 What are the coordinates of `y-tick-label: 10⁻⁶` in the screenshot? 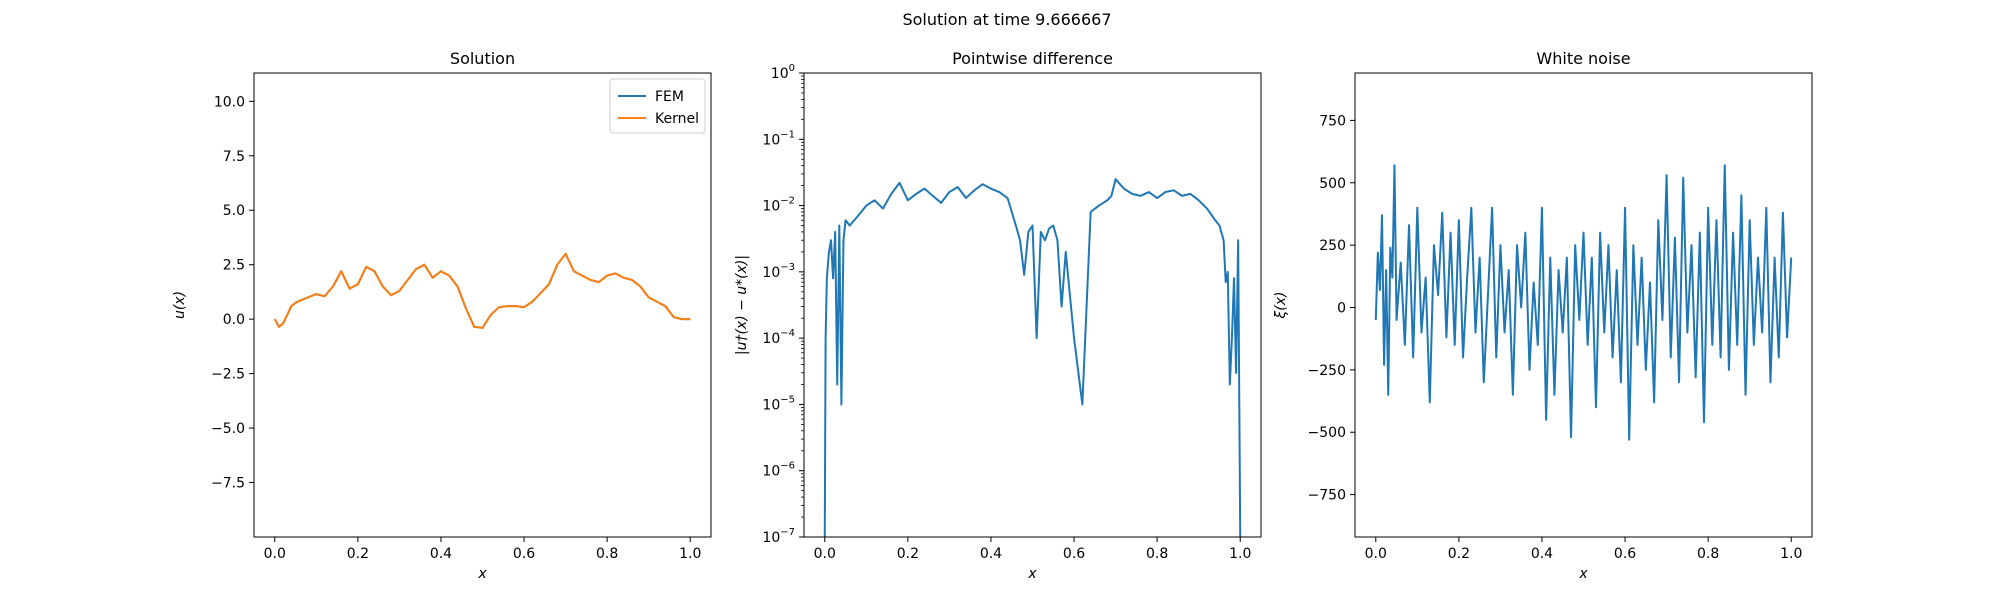 It's located at (778, 470).